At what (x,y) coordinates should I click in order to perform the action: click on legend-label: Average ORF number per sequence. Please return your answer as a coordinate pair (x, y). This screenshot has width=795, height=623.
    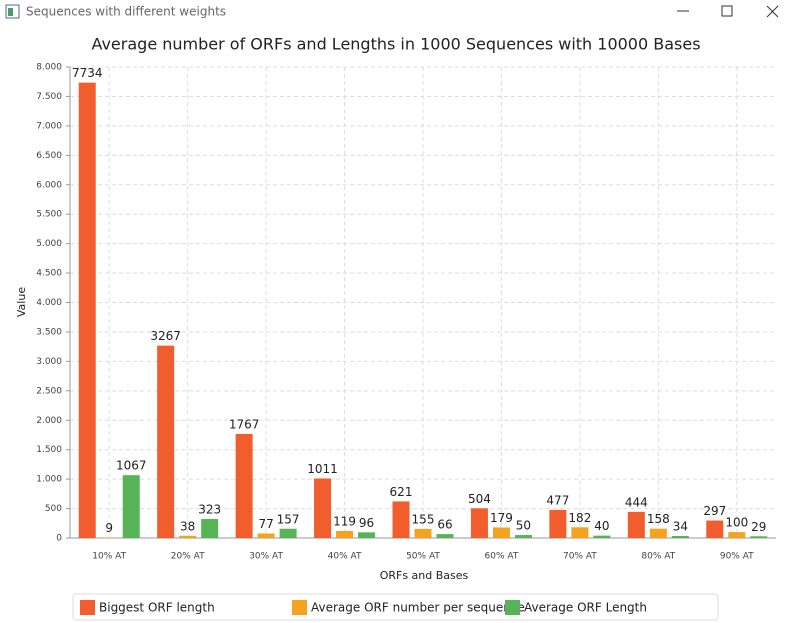
    Looking at the image, I should click on (418, 608).